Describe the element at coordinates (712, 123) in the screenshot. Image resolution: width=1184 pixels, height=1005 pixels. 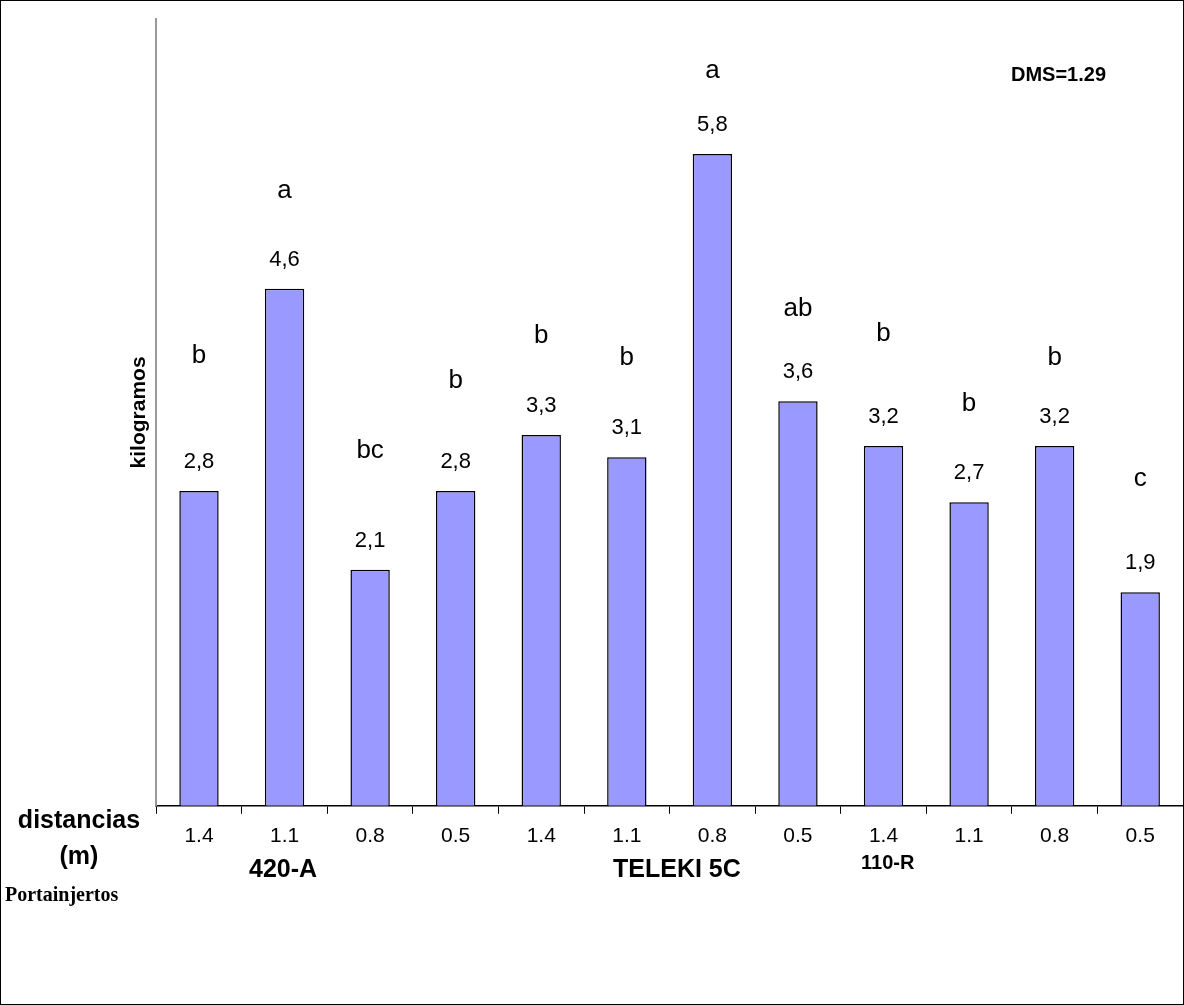
I see `data-label: 5,8` at that location.